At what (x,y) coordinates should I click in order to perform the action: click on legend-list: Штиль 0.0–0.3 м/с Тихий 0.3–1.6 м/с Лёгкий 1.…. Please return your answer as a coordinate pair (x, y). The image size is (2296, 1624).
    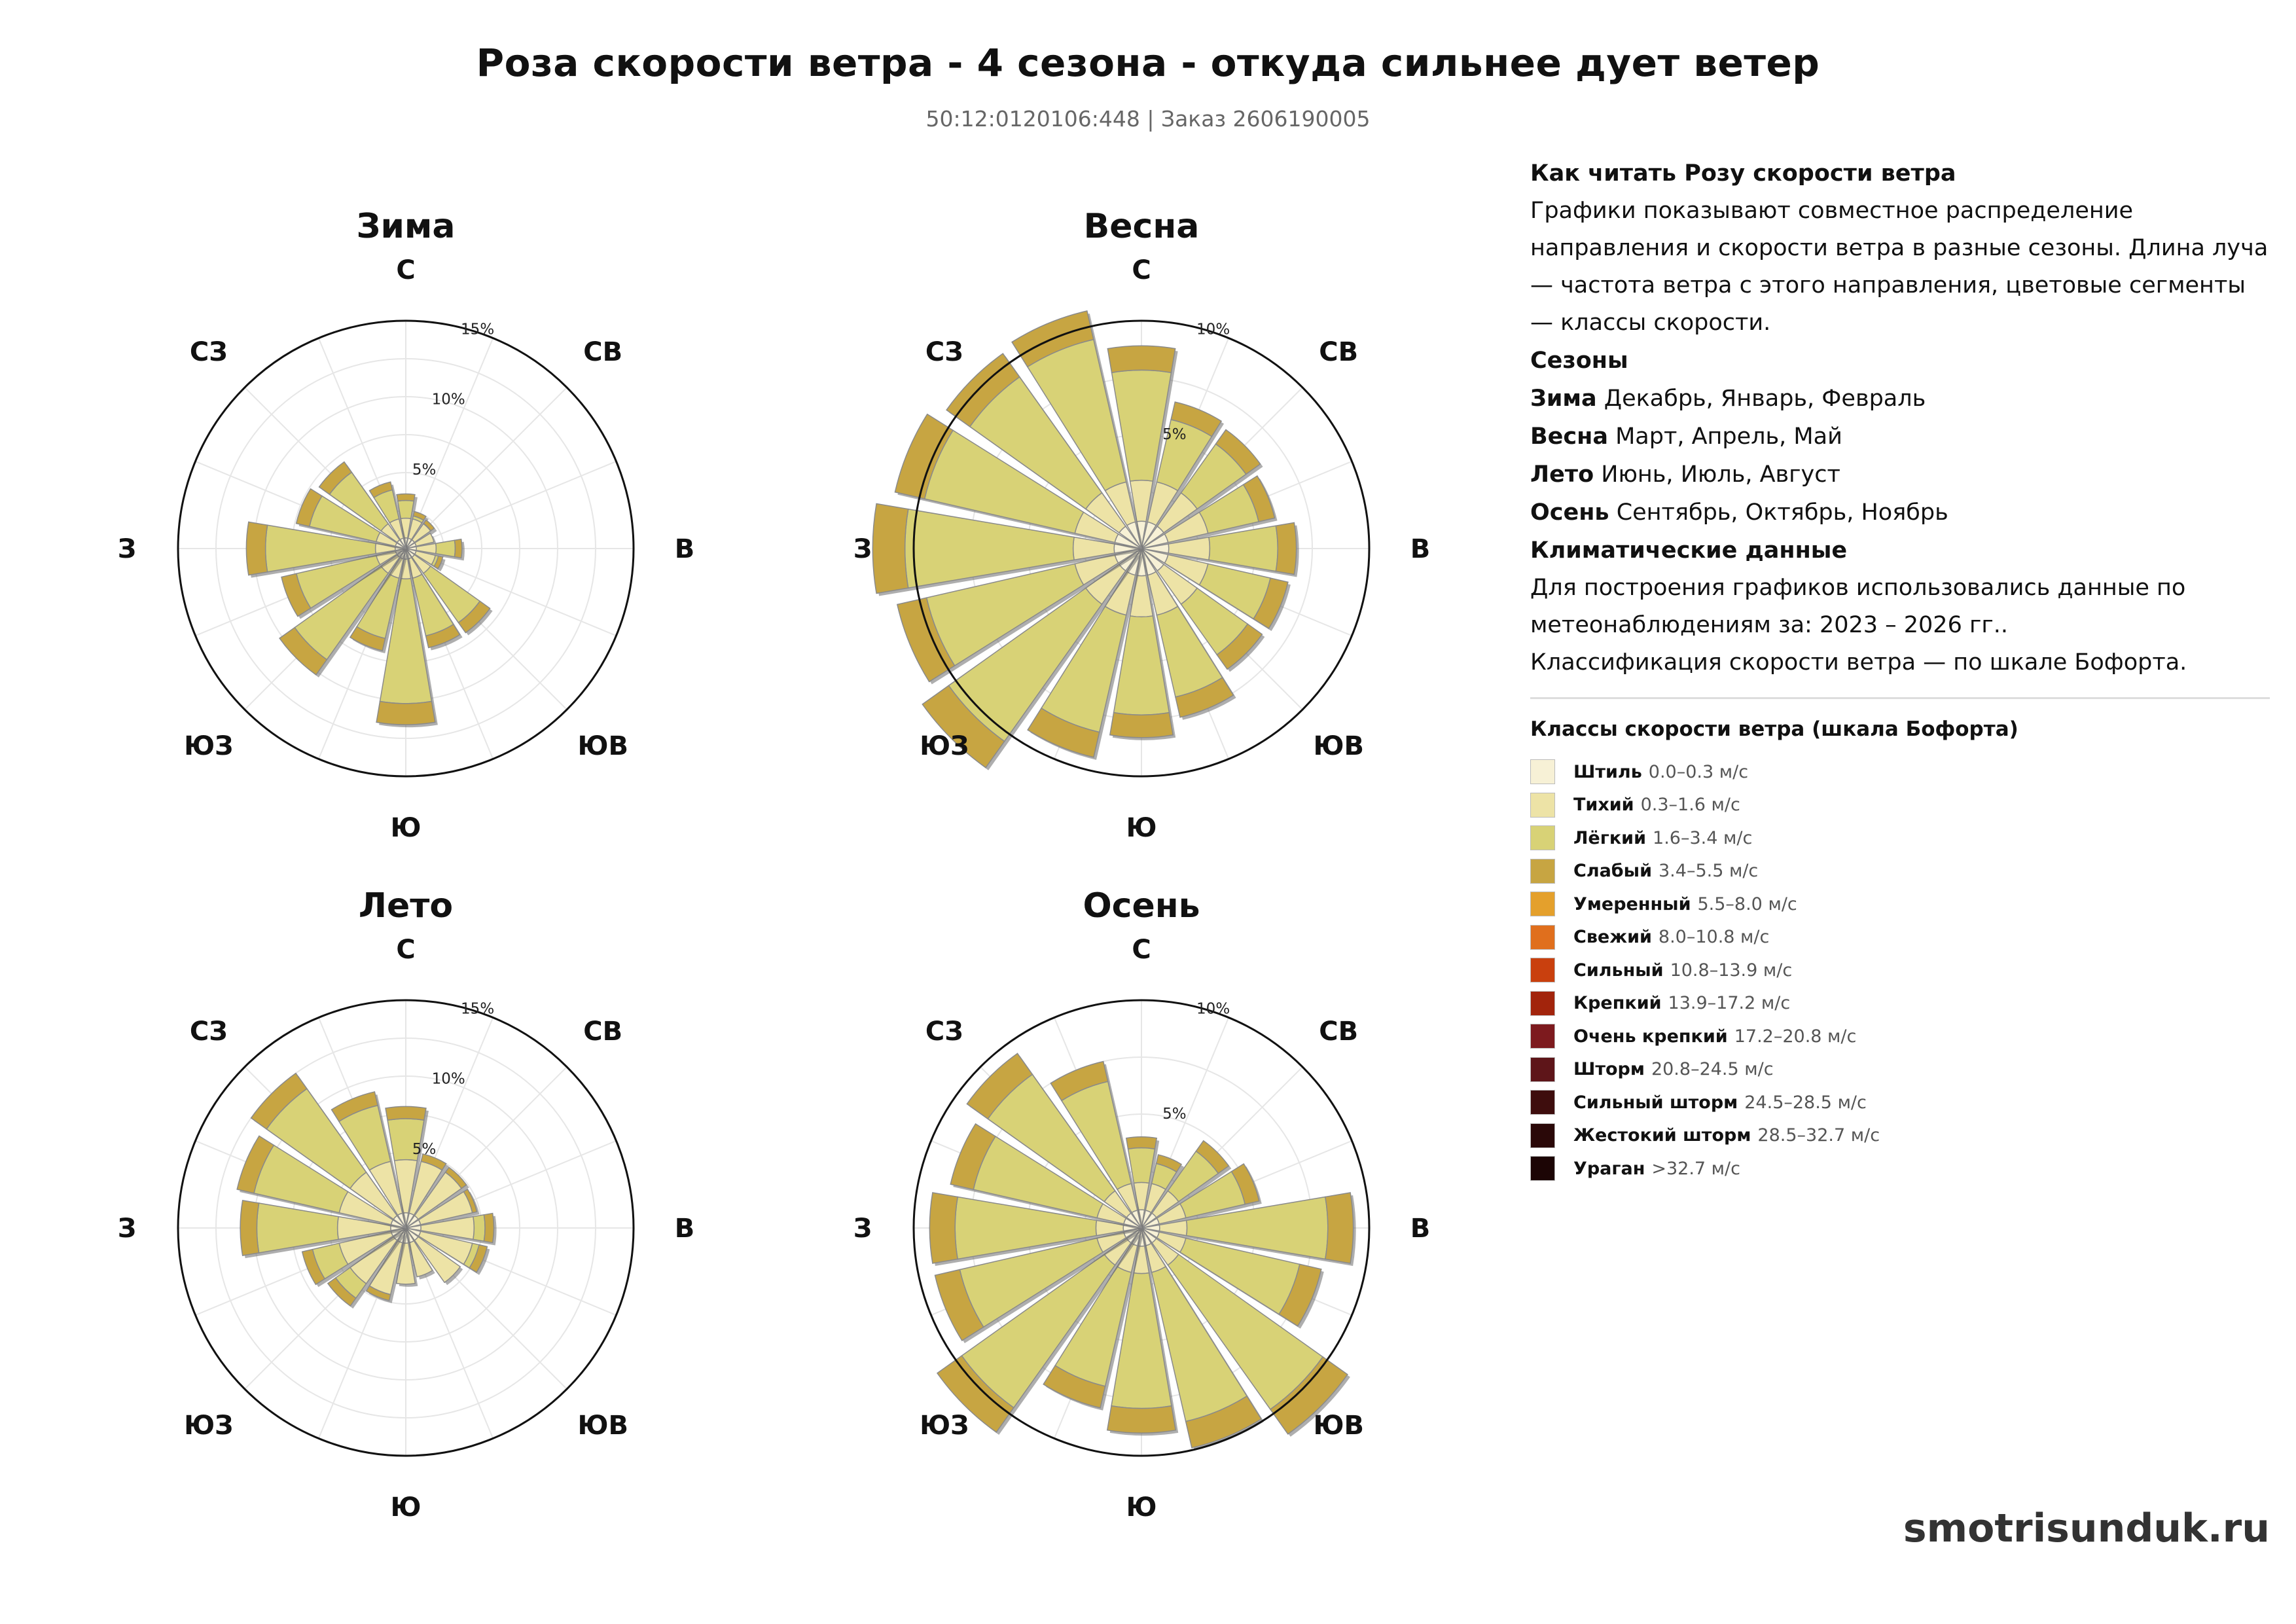
    Looking at the image, I should click on (1900, 970).